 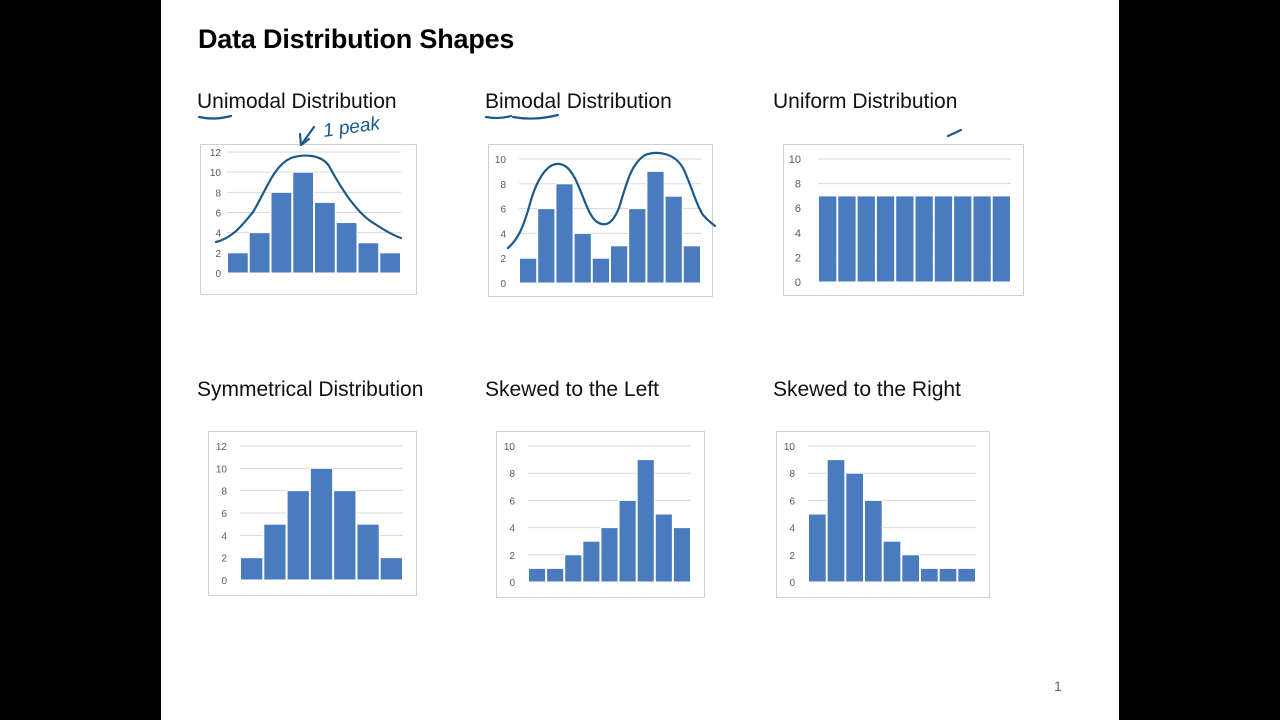 I want to click on heading-skew-left: Skewed to the Left, so click(x=572, y=389).